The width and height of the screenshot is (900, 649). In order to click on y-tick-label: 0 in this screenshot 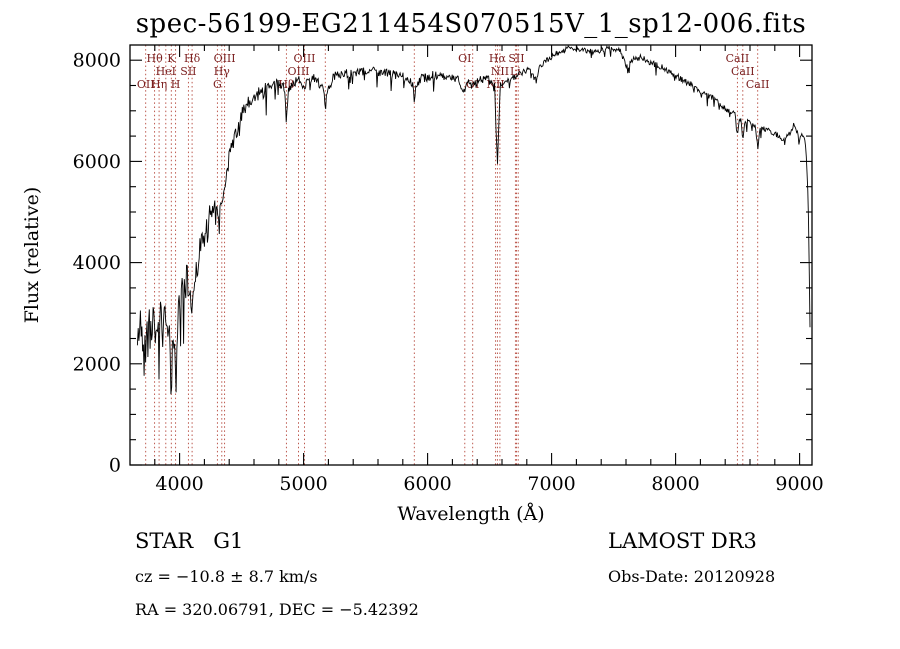, I will do `click(115, 466)`.